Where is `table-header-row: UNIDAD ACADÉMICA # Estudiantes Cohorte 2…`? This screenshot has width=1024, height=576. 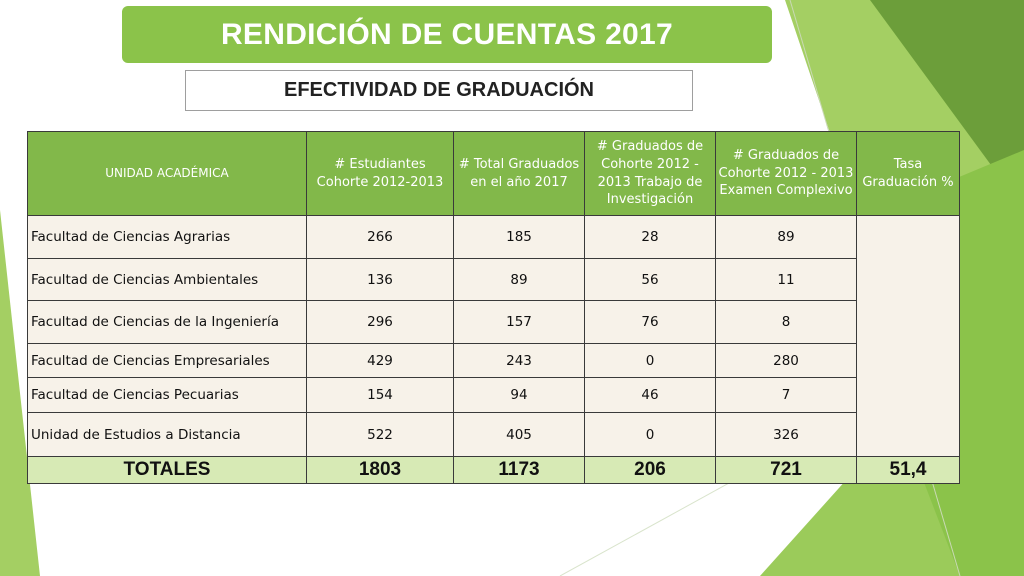
table-header-row: UNIDAD ACADÉMICA # Estudiantes Cohorte 2… is located at coordinates (493, 173).